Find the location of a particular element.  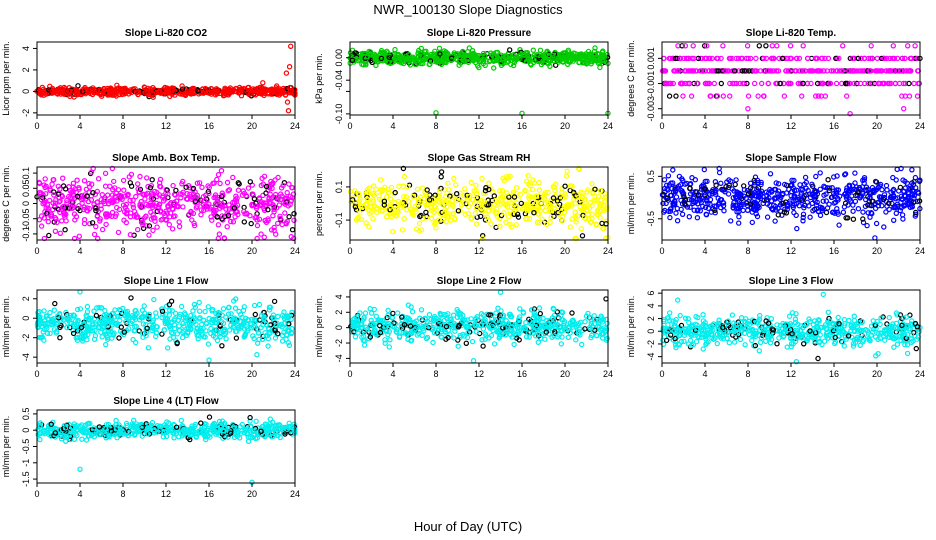

x-tick-label: 12 is located at coordinates (791, 126).